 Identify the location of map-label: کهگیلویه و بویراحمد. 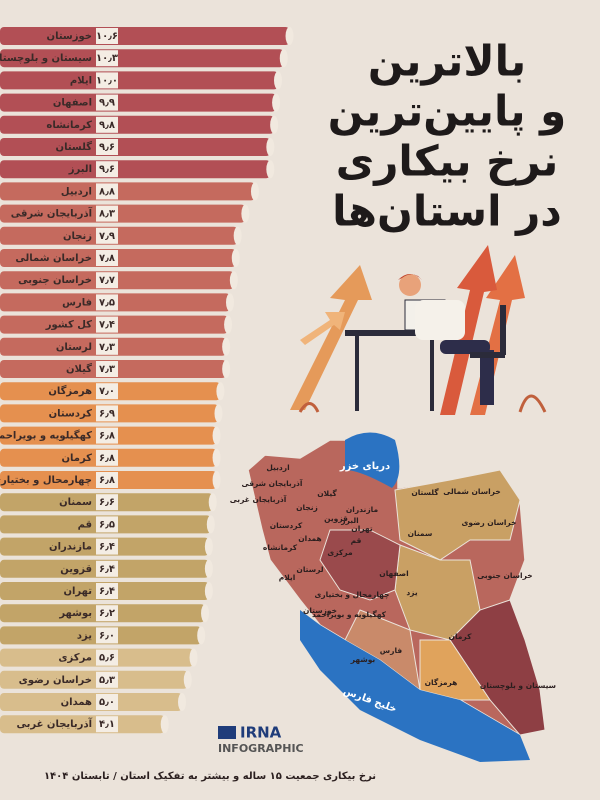
(349, 614).